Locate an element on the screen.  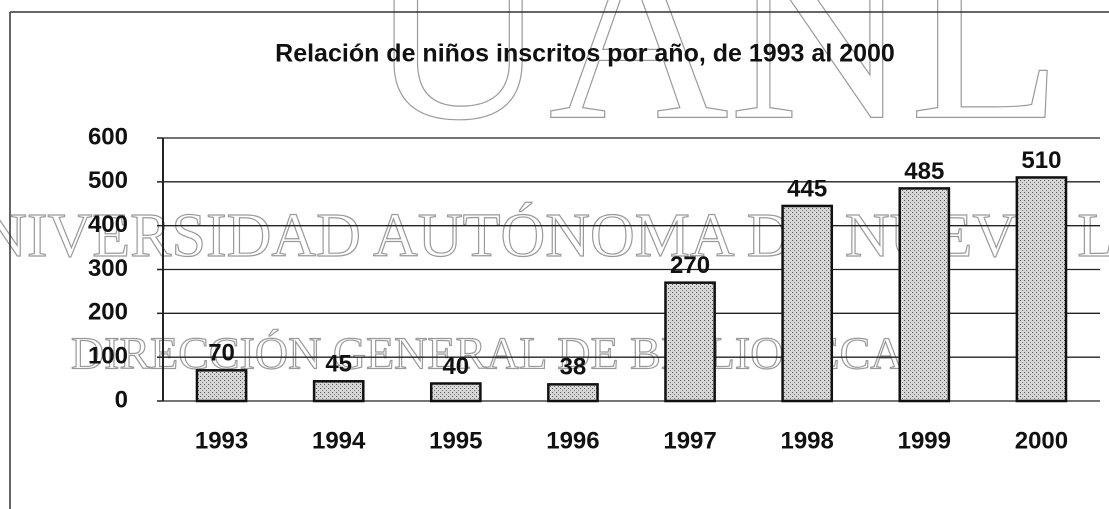
x-tick-label: 1999 is located at coordinates (924, 440).